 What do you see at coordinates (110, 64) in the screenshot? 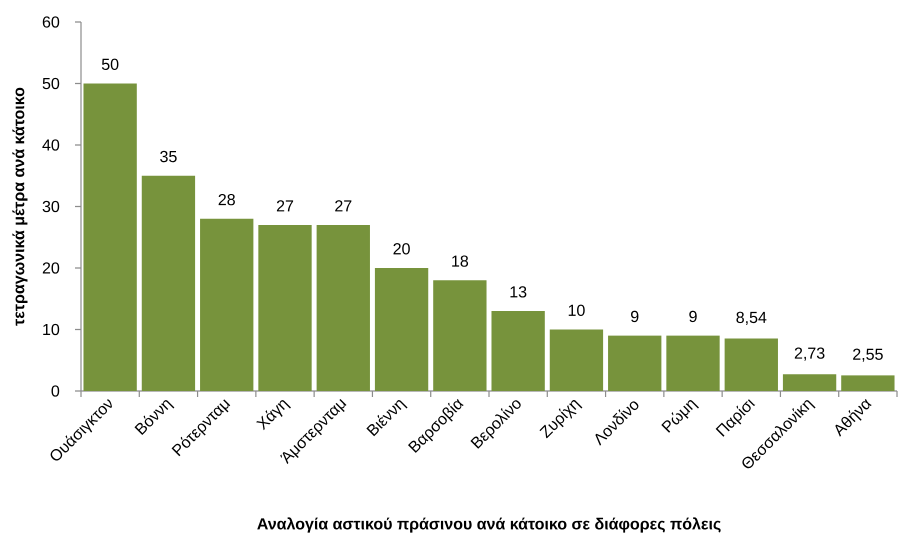
I see `data-label: 50` at bounding box center [110, 64].